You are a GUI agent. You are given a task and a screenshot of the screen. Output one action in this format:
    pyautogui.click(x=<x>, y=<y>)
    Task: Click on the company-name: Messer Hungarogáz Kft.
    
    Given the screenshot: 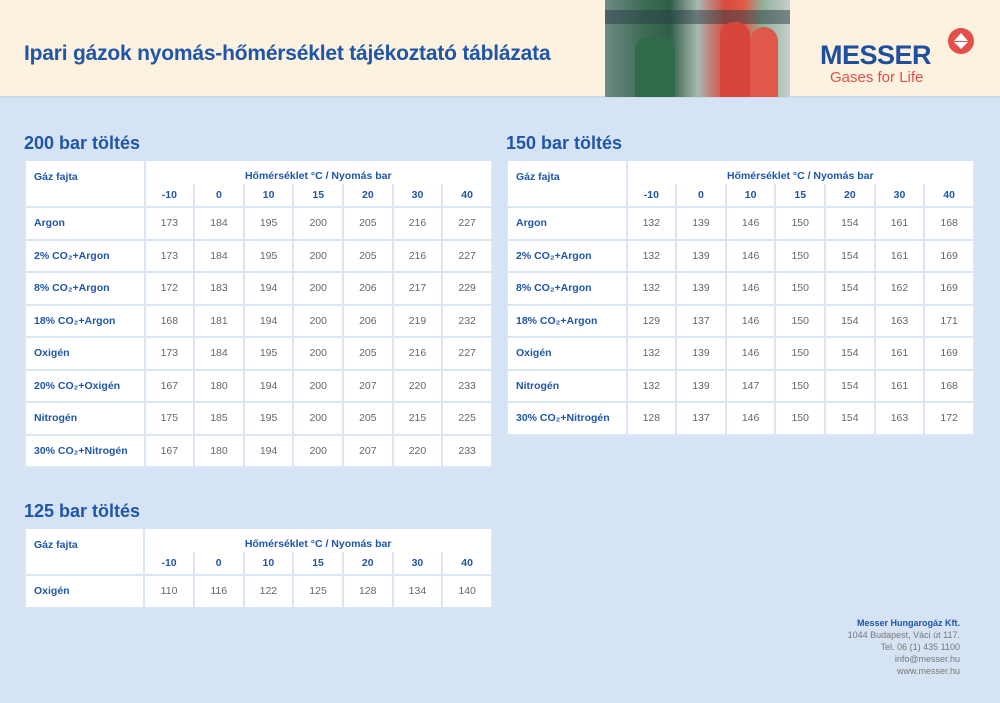 What is the action you would take?
    pyautogui.click(x=908, y=623)
    